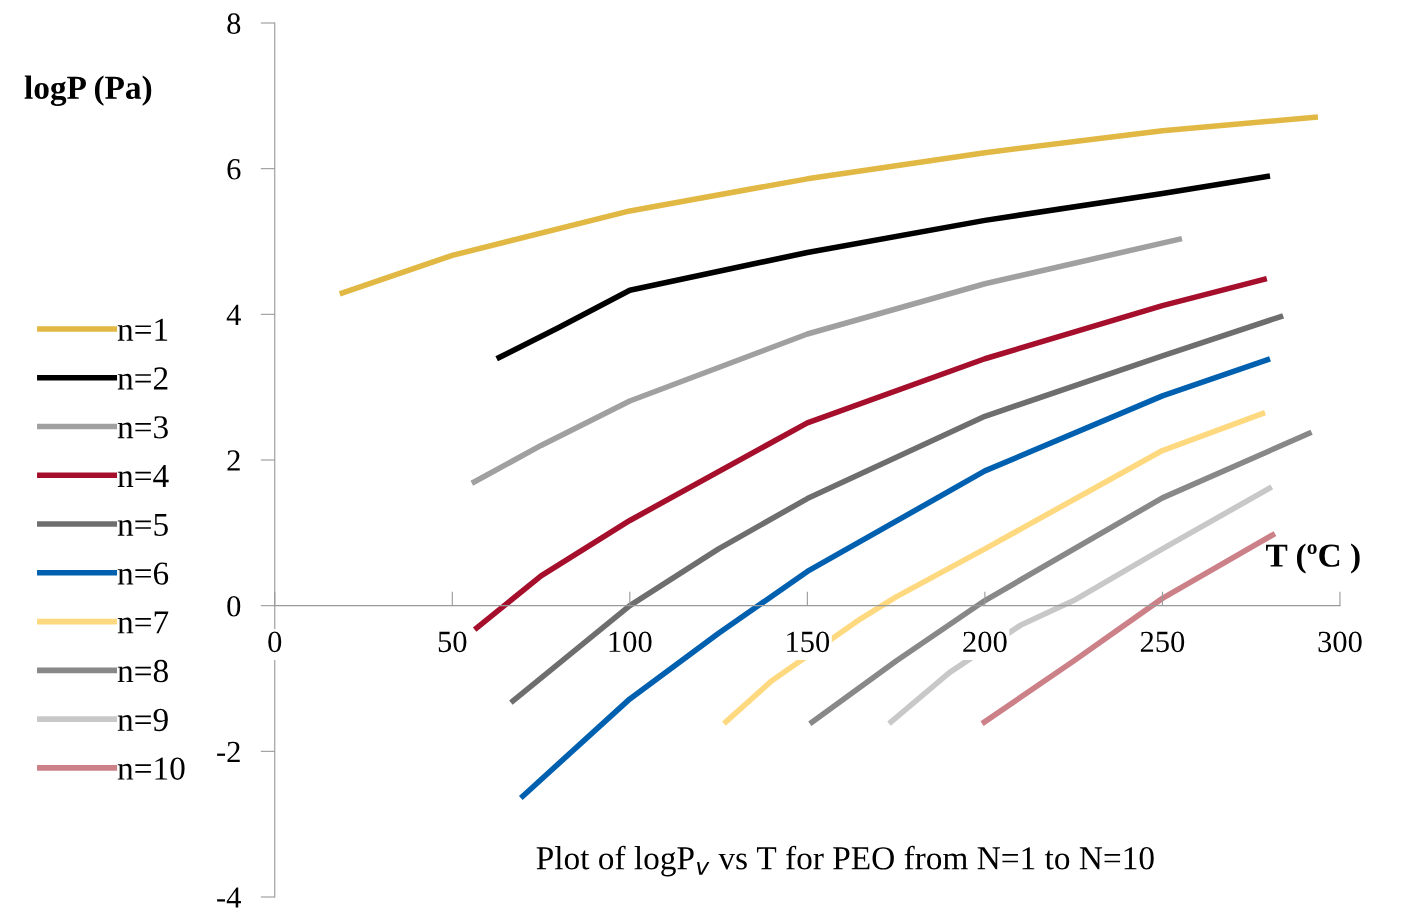 Image resolution: width=1409 pixels, height=920 pixels. I want to click on x-tick-label: 0, so click(275, 642).